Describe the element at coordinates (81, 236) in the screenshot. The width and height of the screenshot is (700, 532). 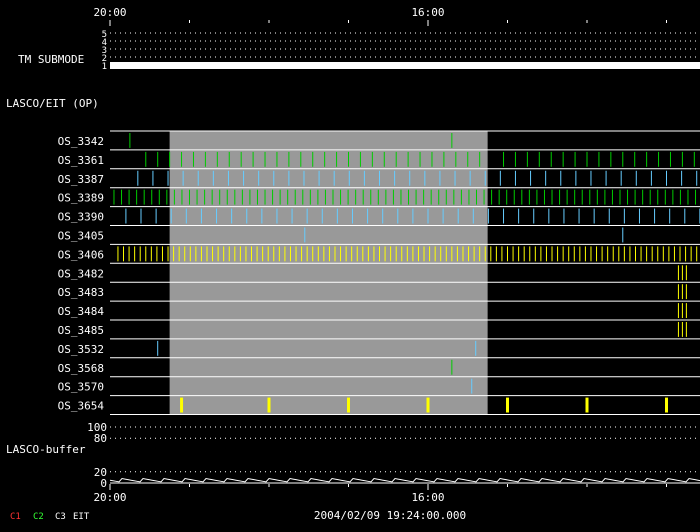
I see `row-label: OS_3405` at that location.